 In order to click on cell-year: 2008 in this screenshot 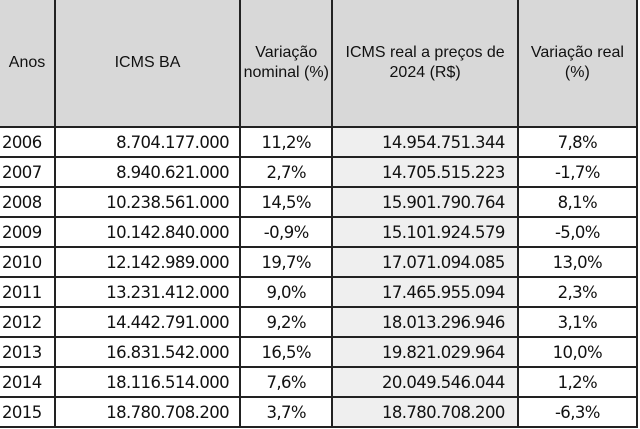, I will do `click(28, 202)`.